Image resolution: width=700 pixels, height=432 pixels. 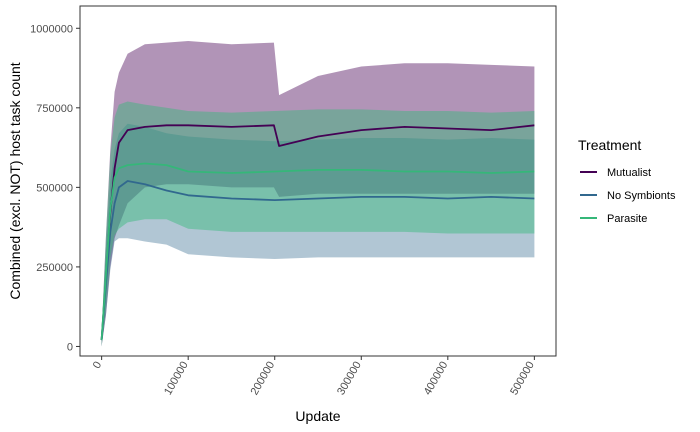 I want to click on y-tick-label: 500000, so click(x=54, y=188).